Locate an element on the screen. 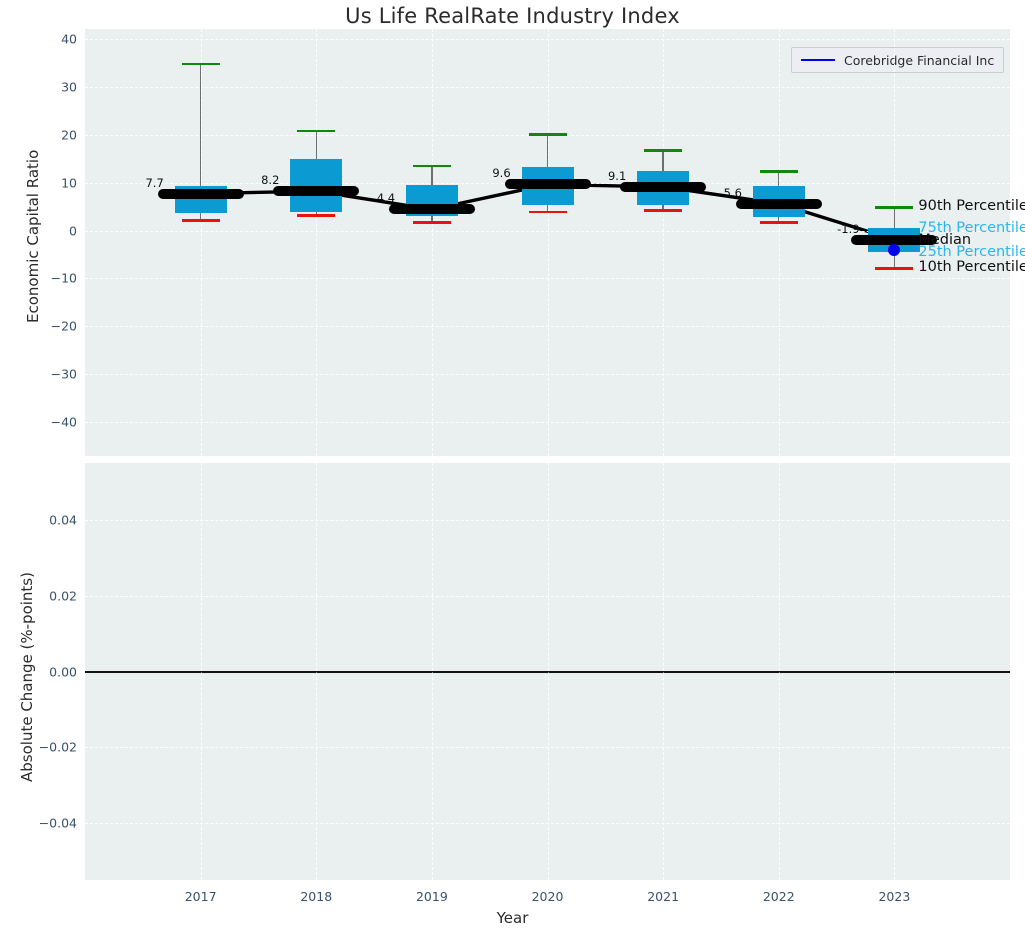  box-iqr-2018 is located at coordinates (316, 185).